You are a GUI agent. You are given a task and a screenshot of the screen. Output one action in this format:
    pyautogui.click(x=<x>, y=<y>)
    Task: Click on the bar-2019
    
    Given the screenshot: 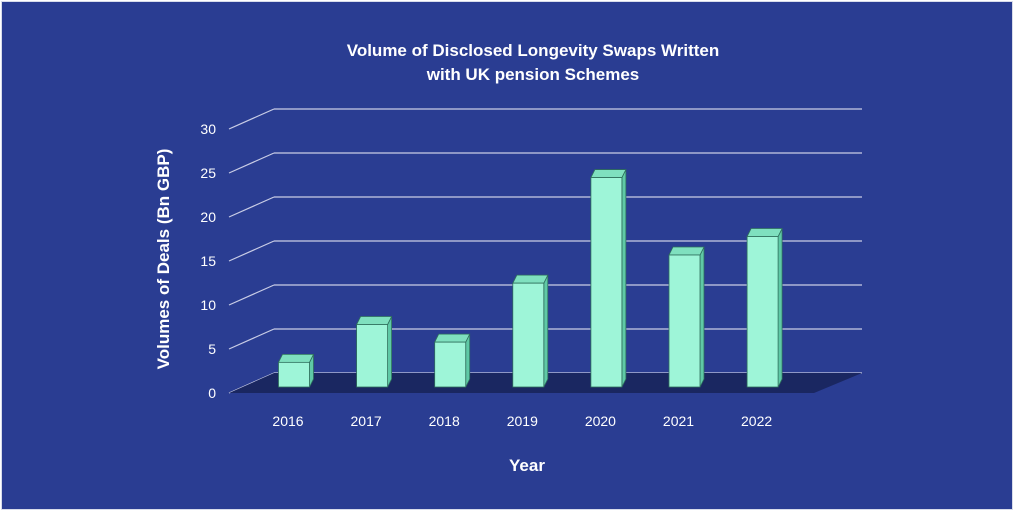 What is the action you would take?
    pyautogui.click(x=530, y=331)
    